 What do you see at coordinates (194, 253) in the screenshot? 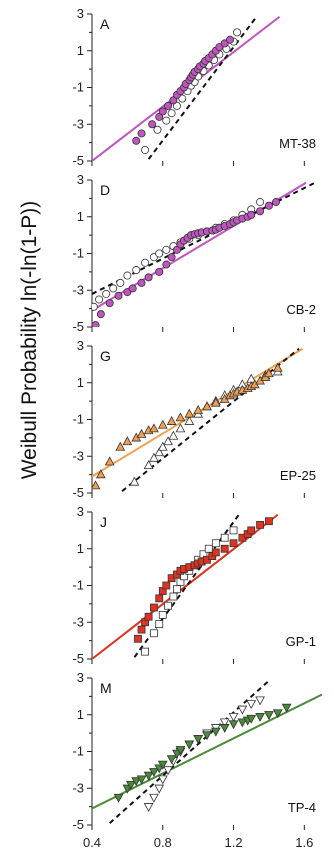
I see `panel-D: 3 1 -1 -3 -5 D CB-2` at bounding box center [194, 253].